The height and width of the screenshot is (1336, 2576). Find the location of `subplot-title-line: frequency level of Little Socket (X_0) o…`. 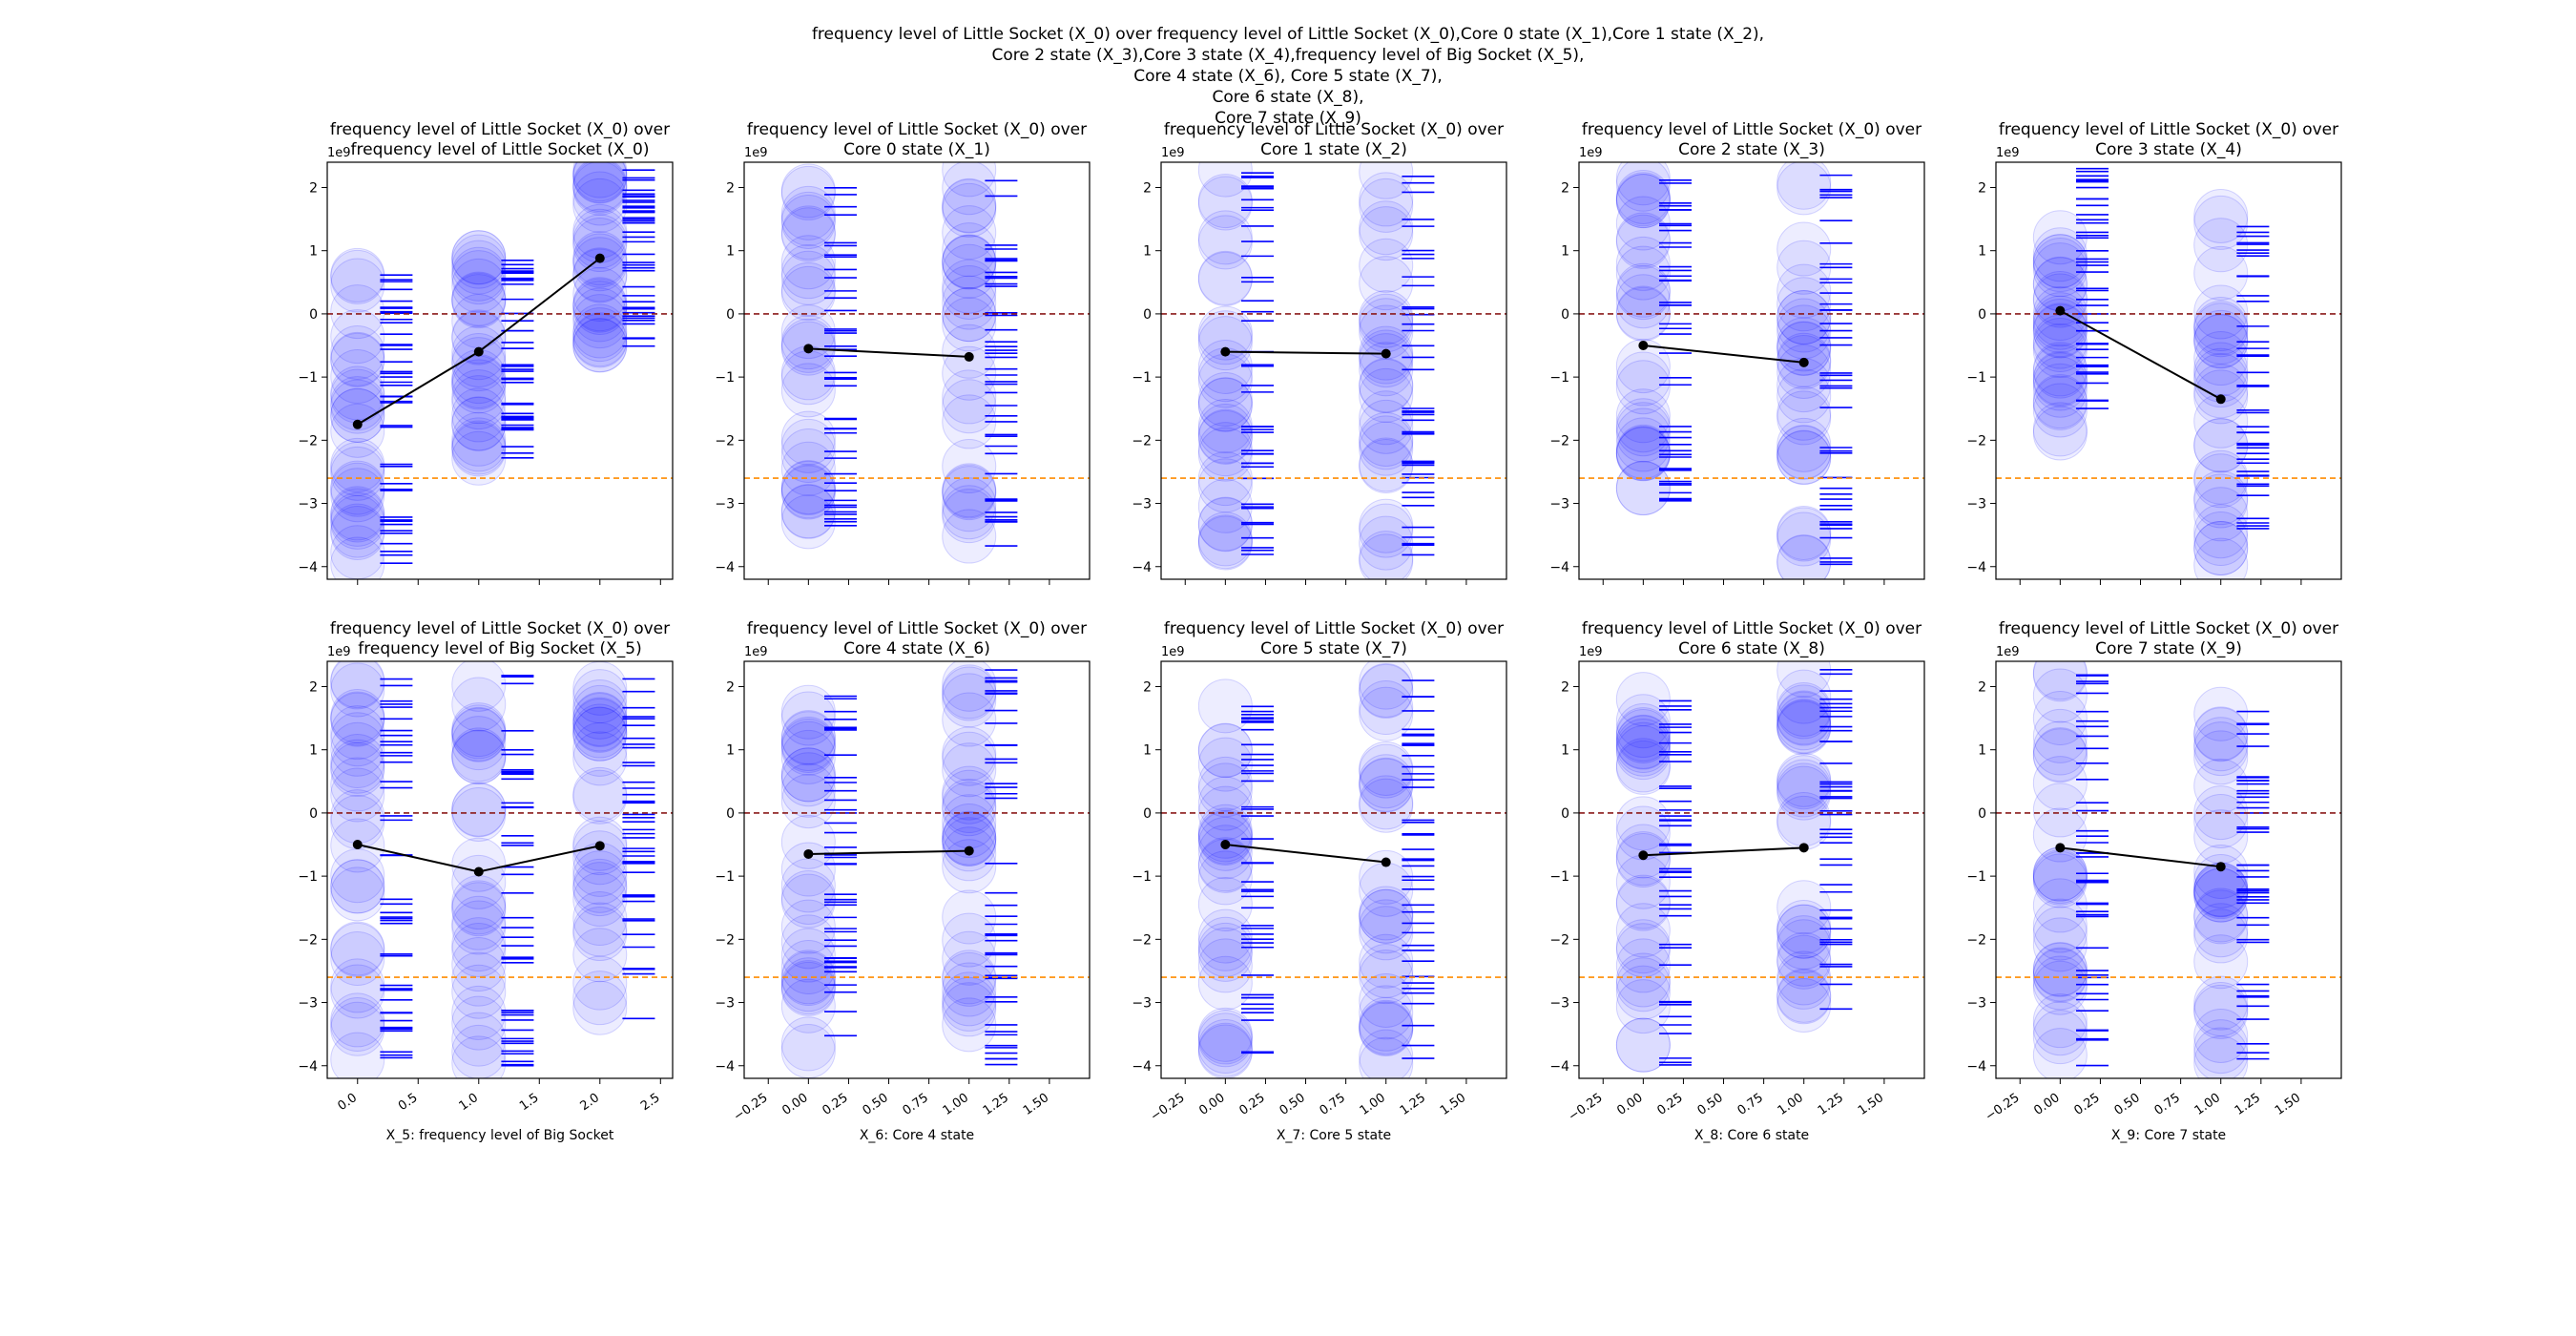

subplot-title-line: frequency level of Little Socket (X_0) o… is located at coordinates (1752, 628).